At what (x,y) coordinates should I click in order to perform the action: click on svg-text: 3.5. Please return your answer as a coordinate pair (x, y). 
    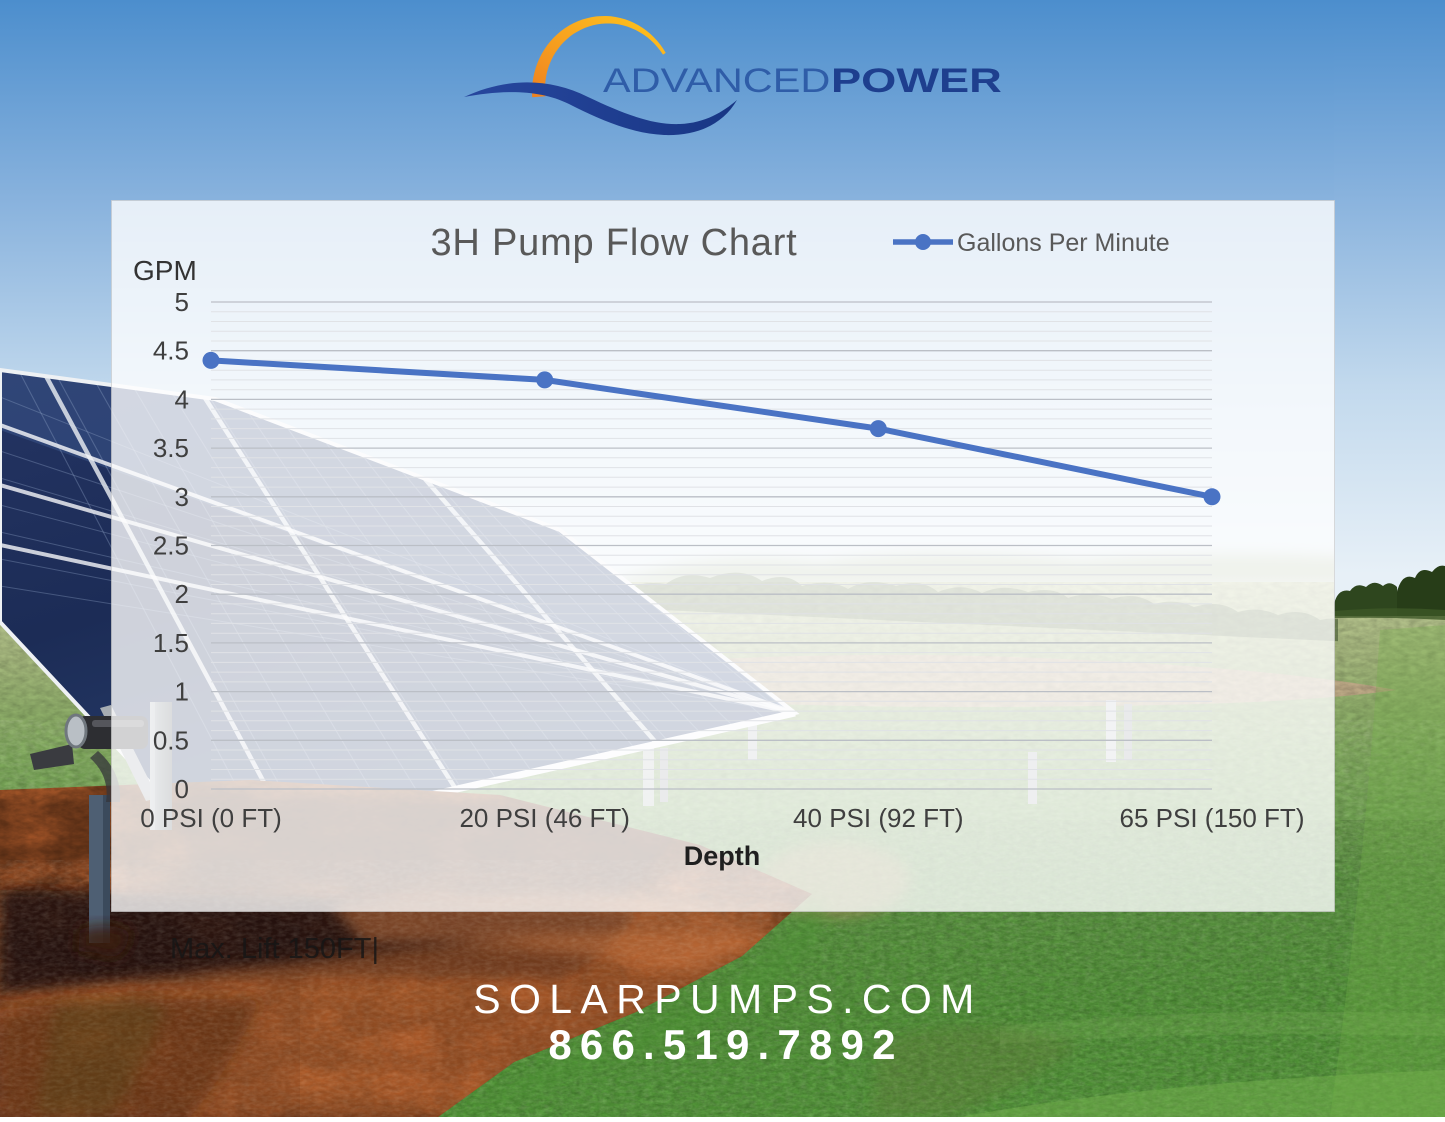
    Looking at the image, I should click on (171, 448).